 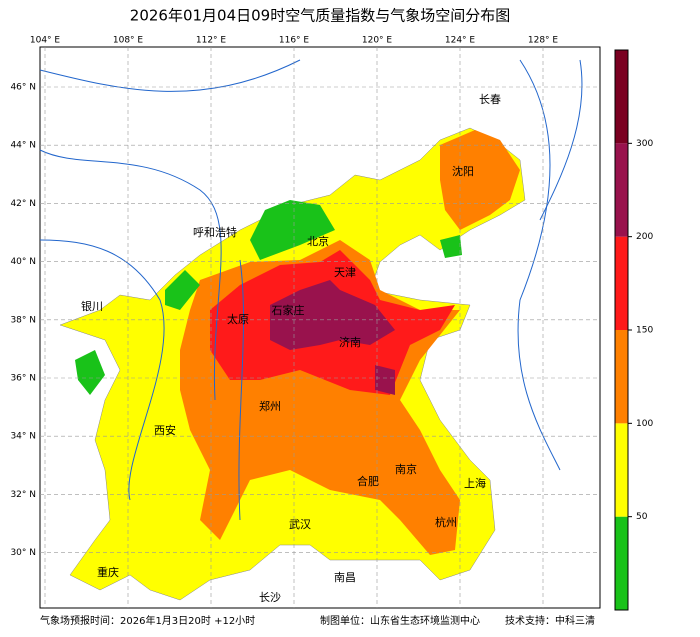 I want to click on footer-support: 技术支持：中科三清, so click(x=550, y=620).